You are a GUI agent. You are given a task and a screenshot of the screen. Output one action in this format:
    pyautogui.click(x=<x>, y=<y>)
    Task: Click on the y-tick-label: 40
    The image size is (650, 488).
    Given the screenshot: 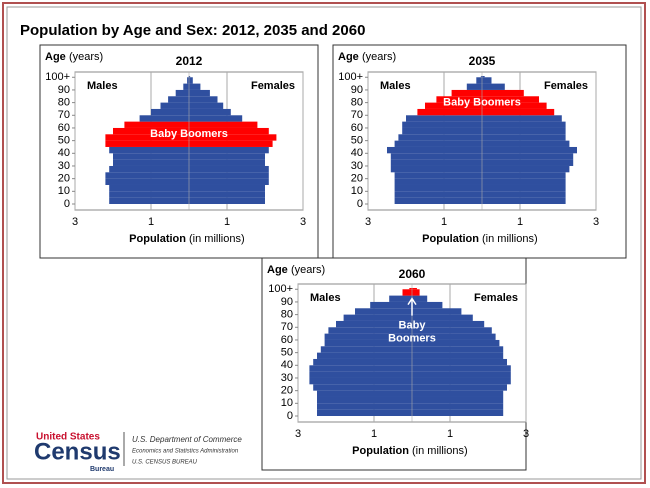 What is the action you would take?
    pyautogui.click(x=287, y=365)
    